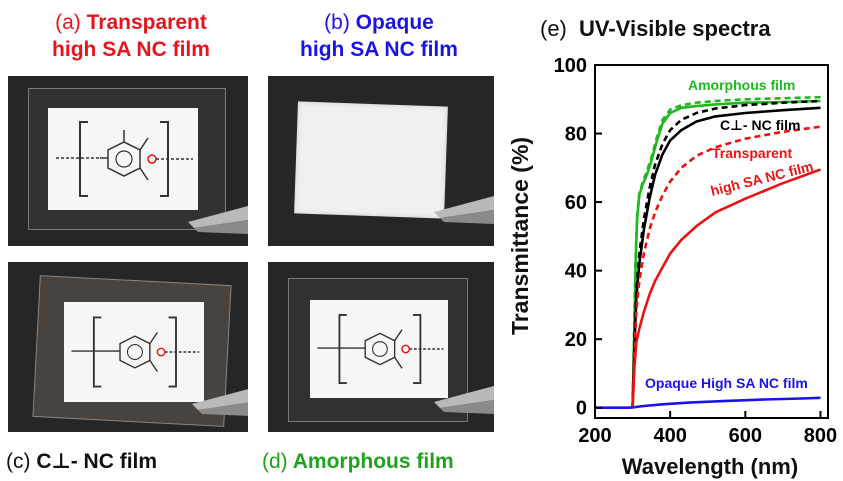  Describe the element at coordinates (726, 383) in the screenshot. I see `annotation-opaque: Opaque High SA NC film` at that location.